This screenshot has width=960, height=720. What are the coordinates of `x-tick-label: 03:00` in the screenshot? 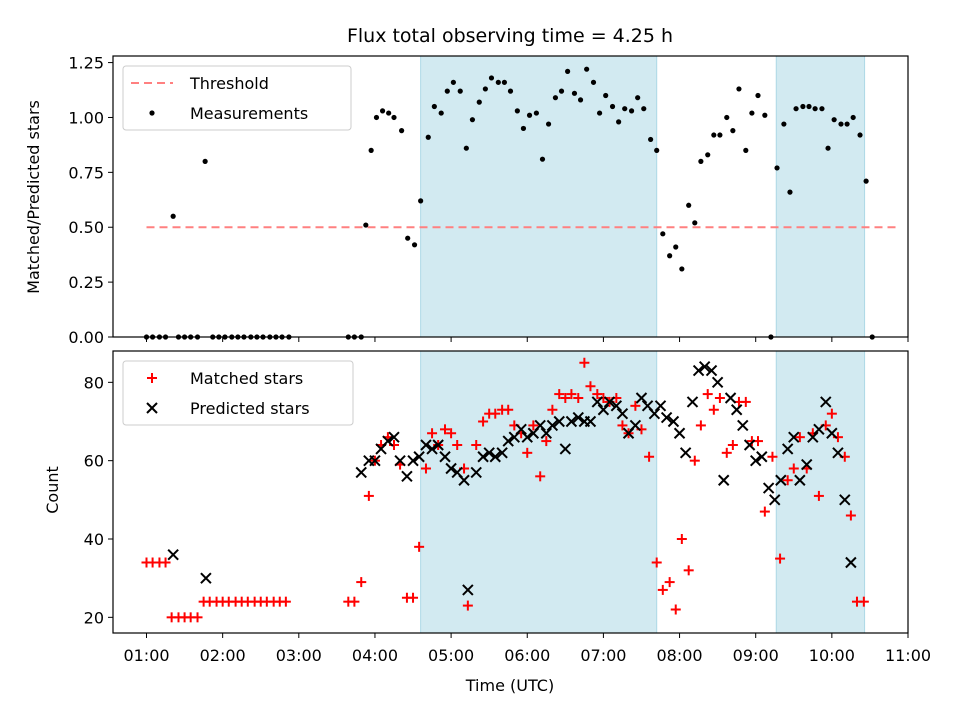 It's located at (299, 655).